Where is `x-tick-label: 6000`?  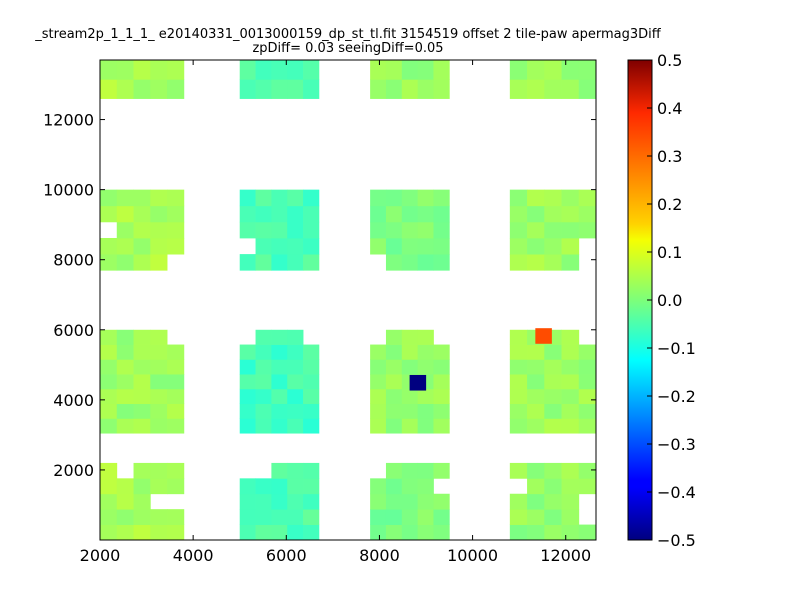 x-tick-label: 6000 is located at coordinates (286, 555).